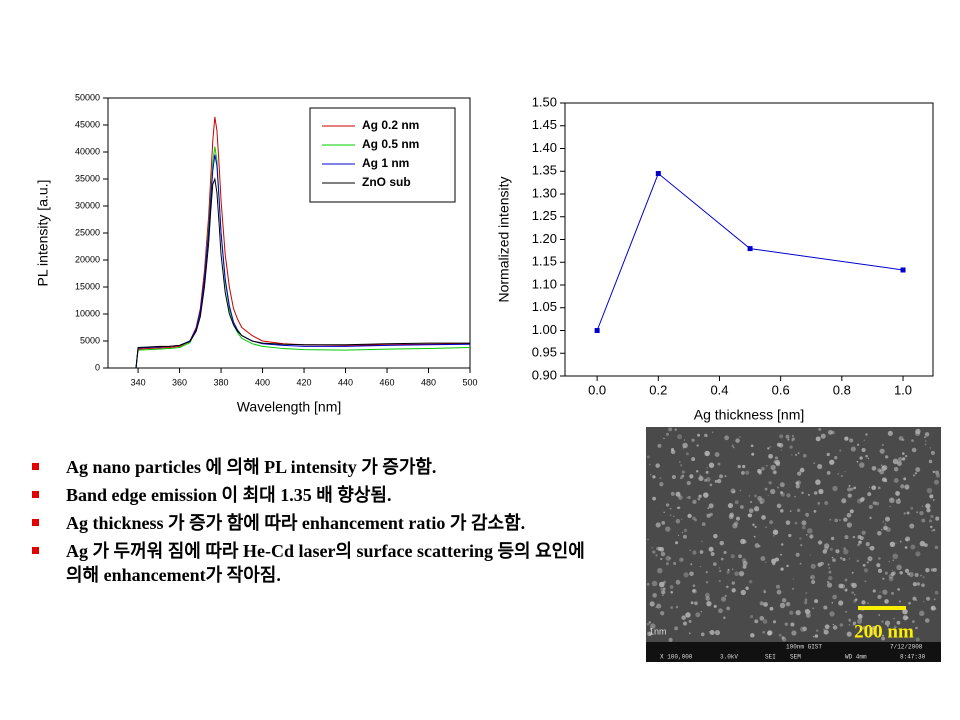 This screenshot has width=960, height=720. What do you see at coordinates (903, 389) in the screenshot?
I see `x-tick-label: 1.0` at bounding box center [903, 389].